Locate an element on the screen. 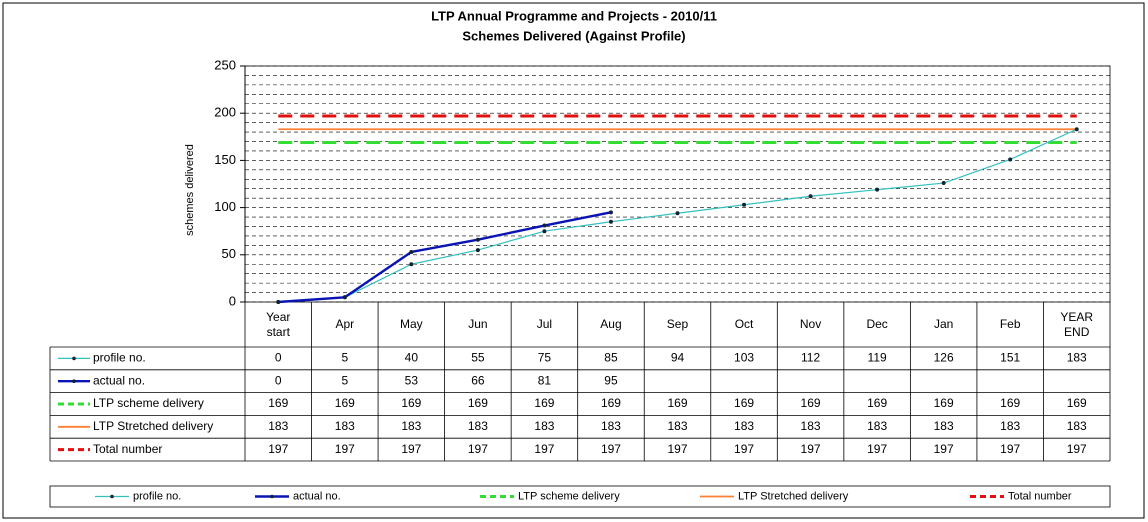 The height and width of the screenshot is (522, 1148). category-cell: Nov is located at coordinates (810, 324).